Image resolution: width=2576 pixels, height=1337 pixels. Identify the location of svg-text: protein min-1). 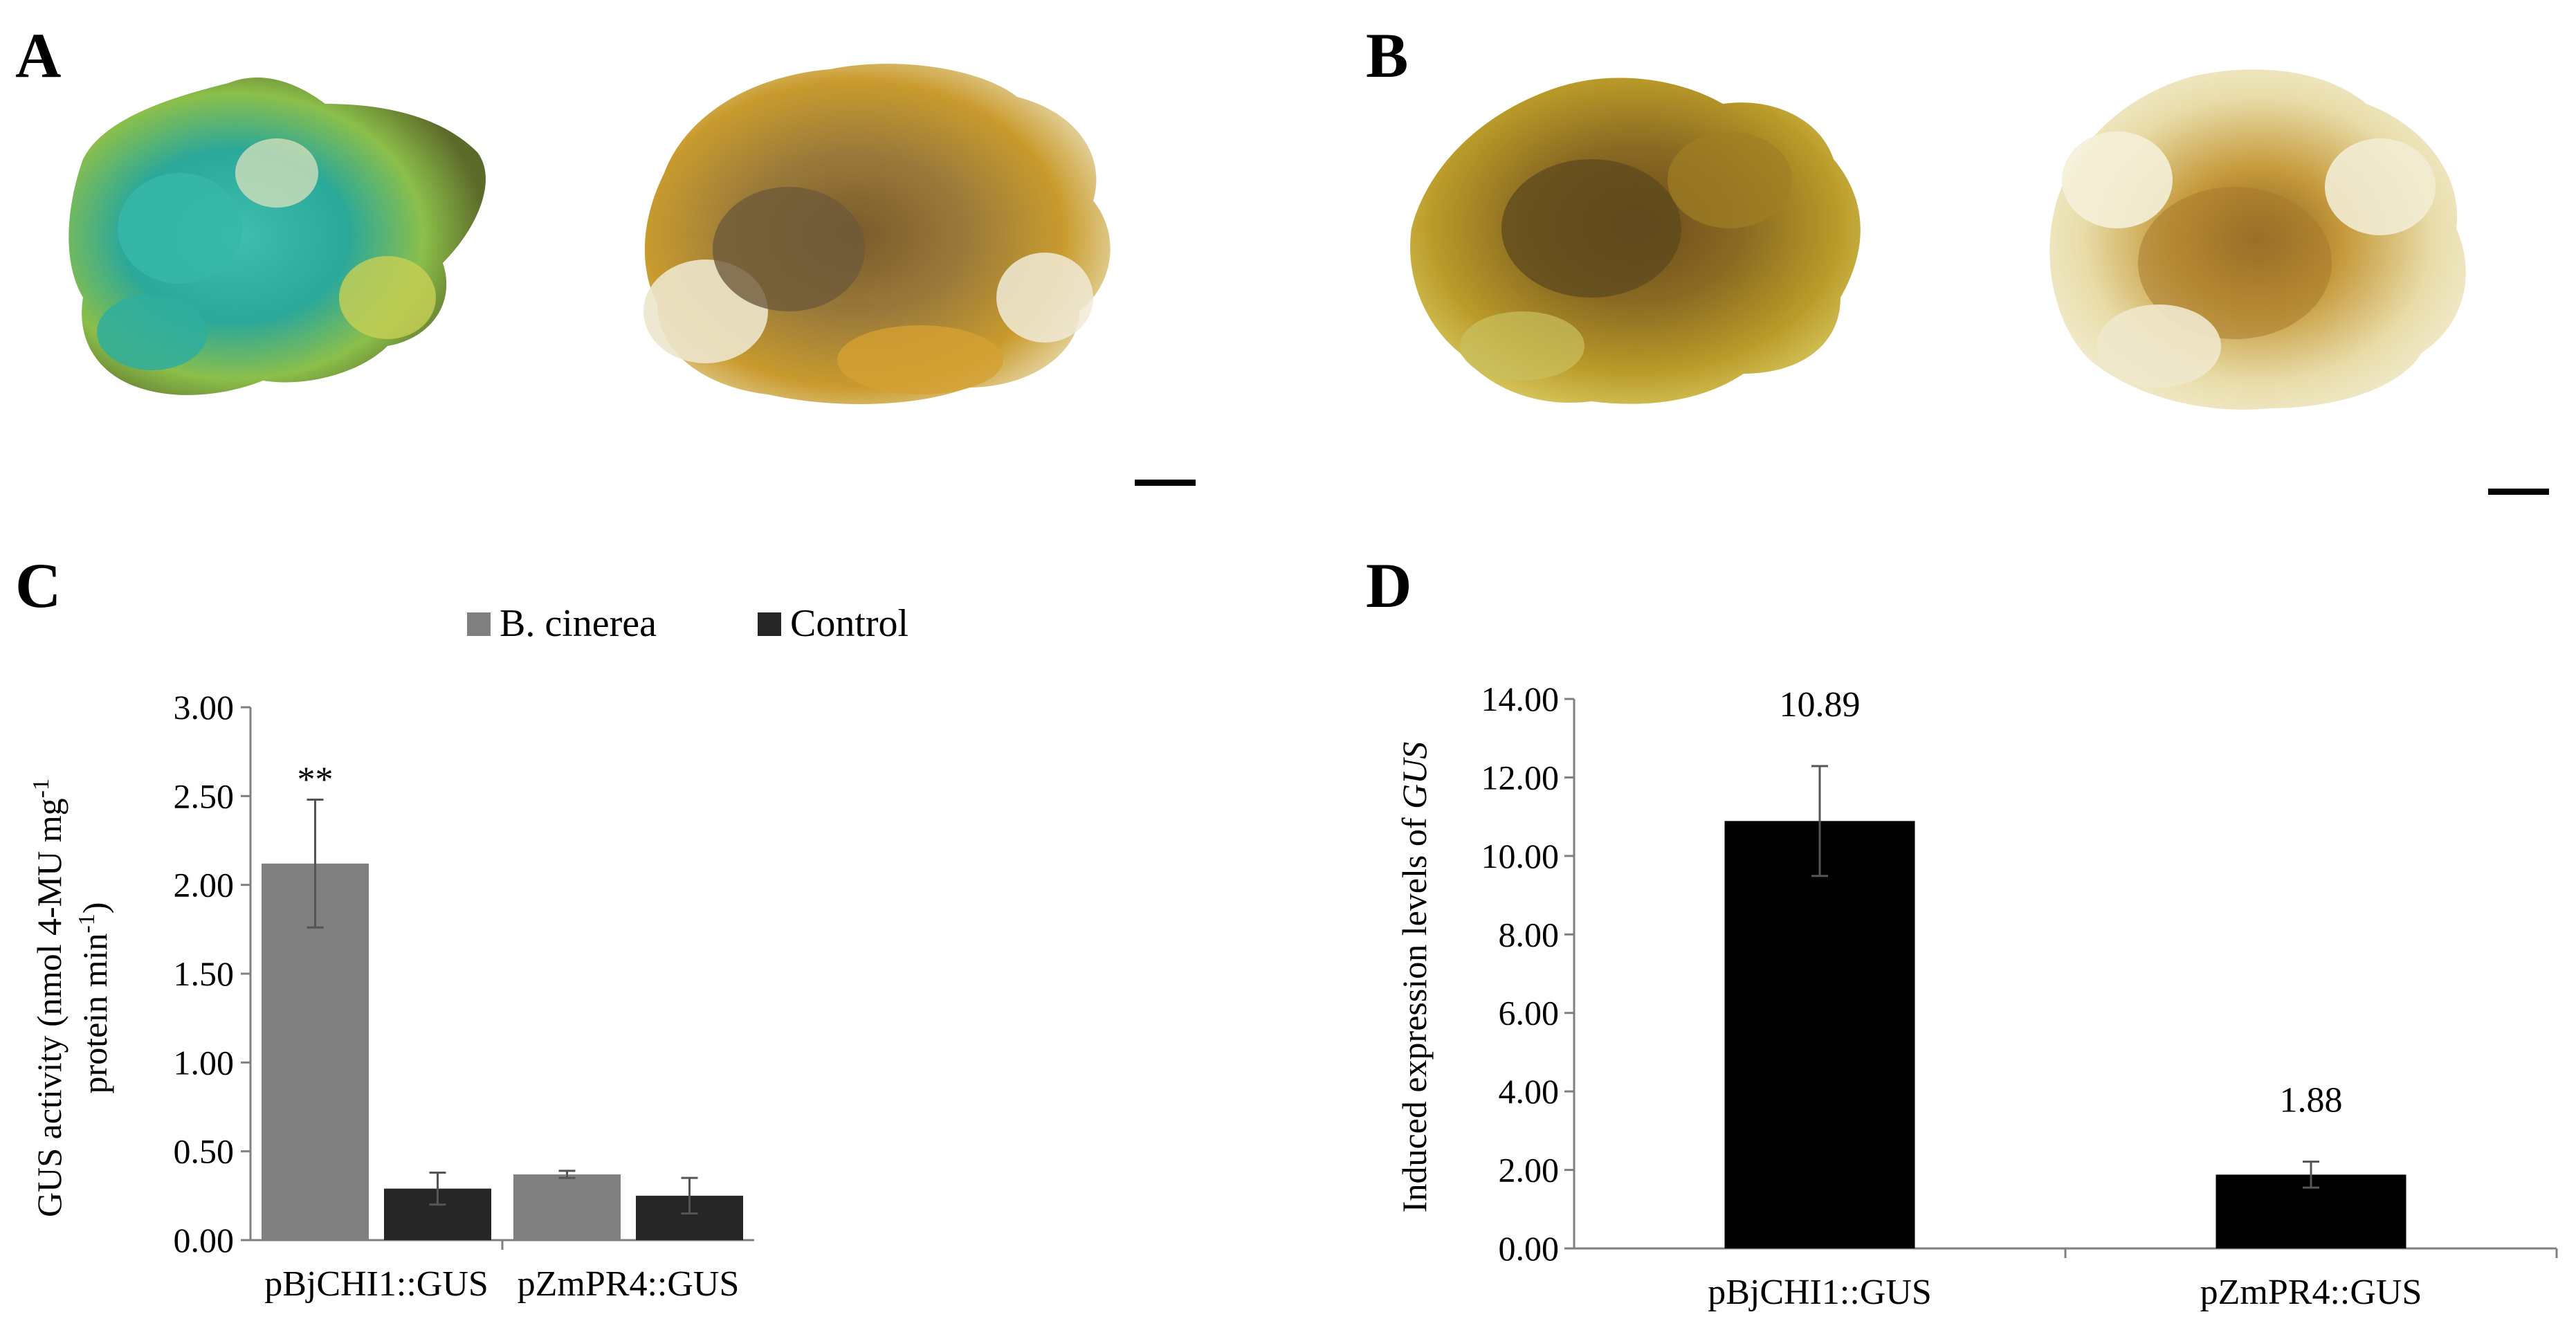
(95, 998).